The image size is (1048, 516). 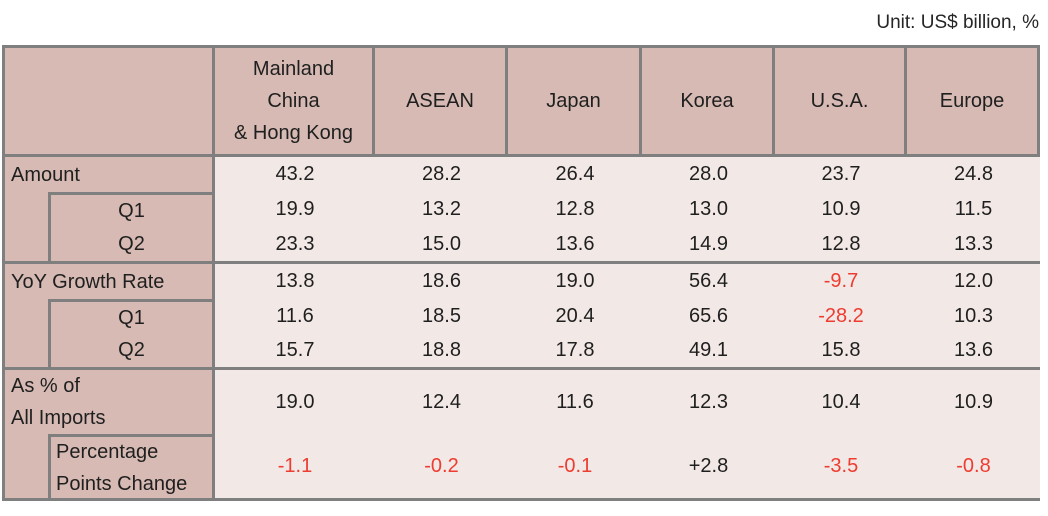 I want to click on data-cell: -1.1, so click(x=295, y=466).